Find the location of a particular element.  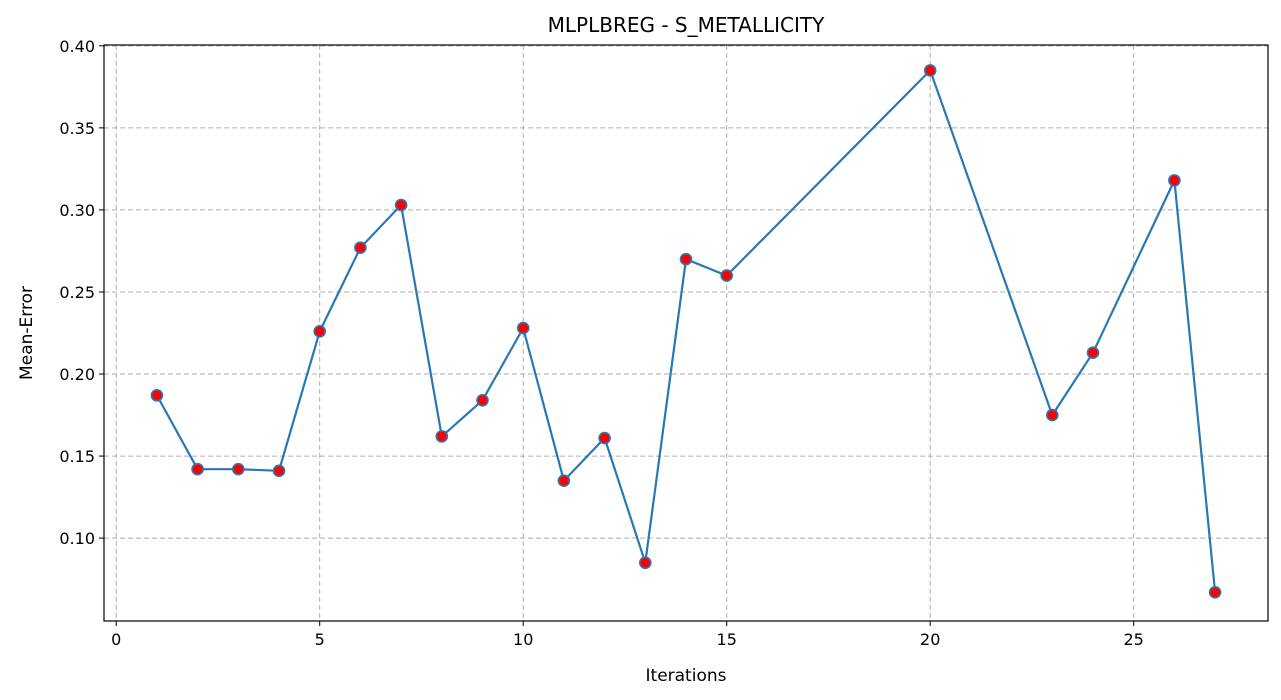

y-axis-ticks: 0.10 0.15 0.20 0.25 0.30 0.35 0.40 is located at coordinates (81, 292).